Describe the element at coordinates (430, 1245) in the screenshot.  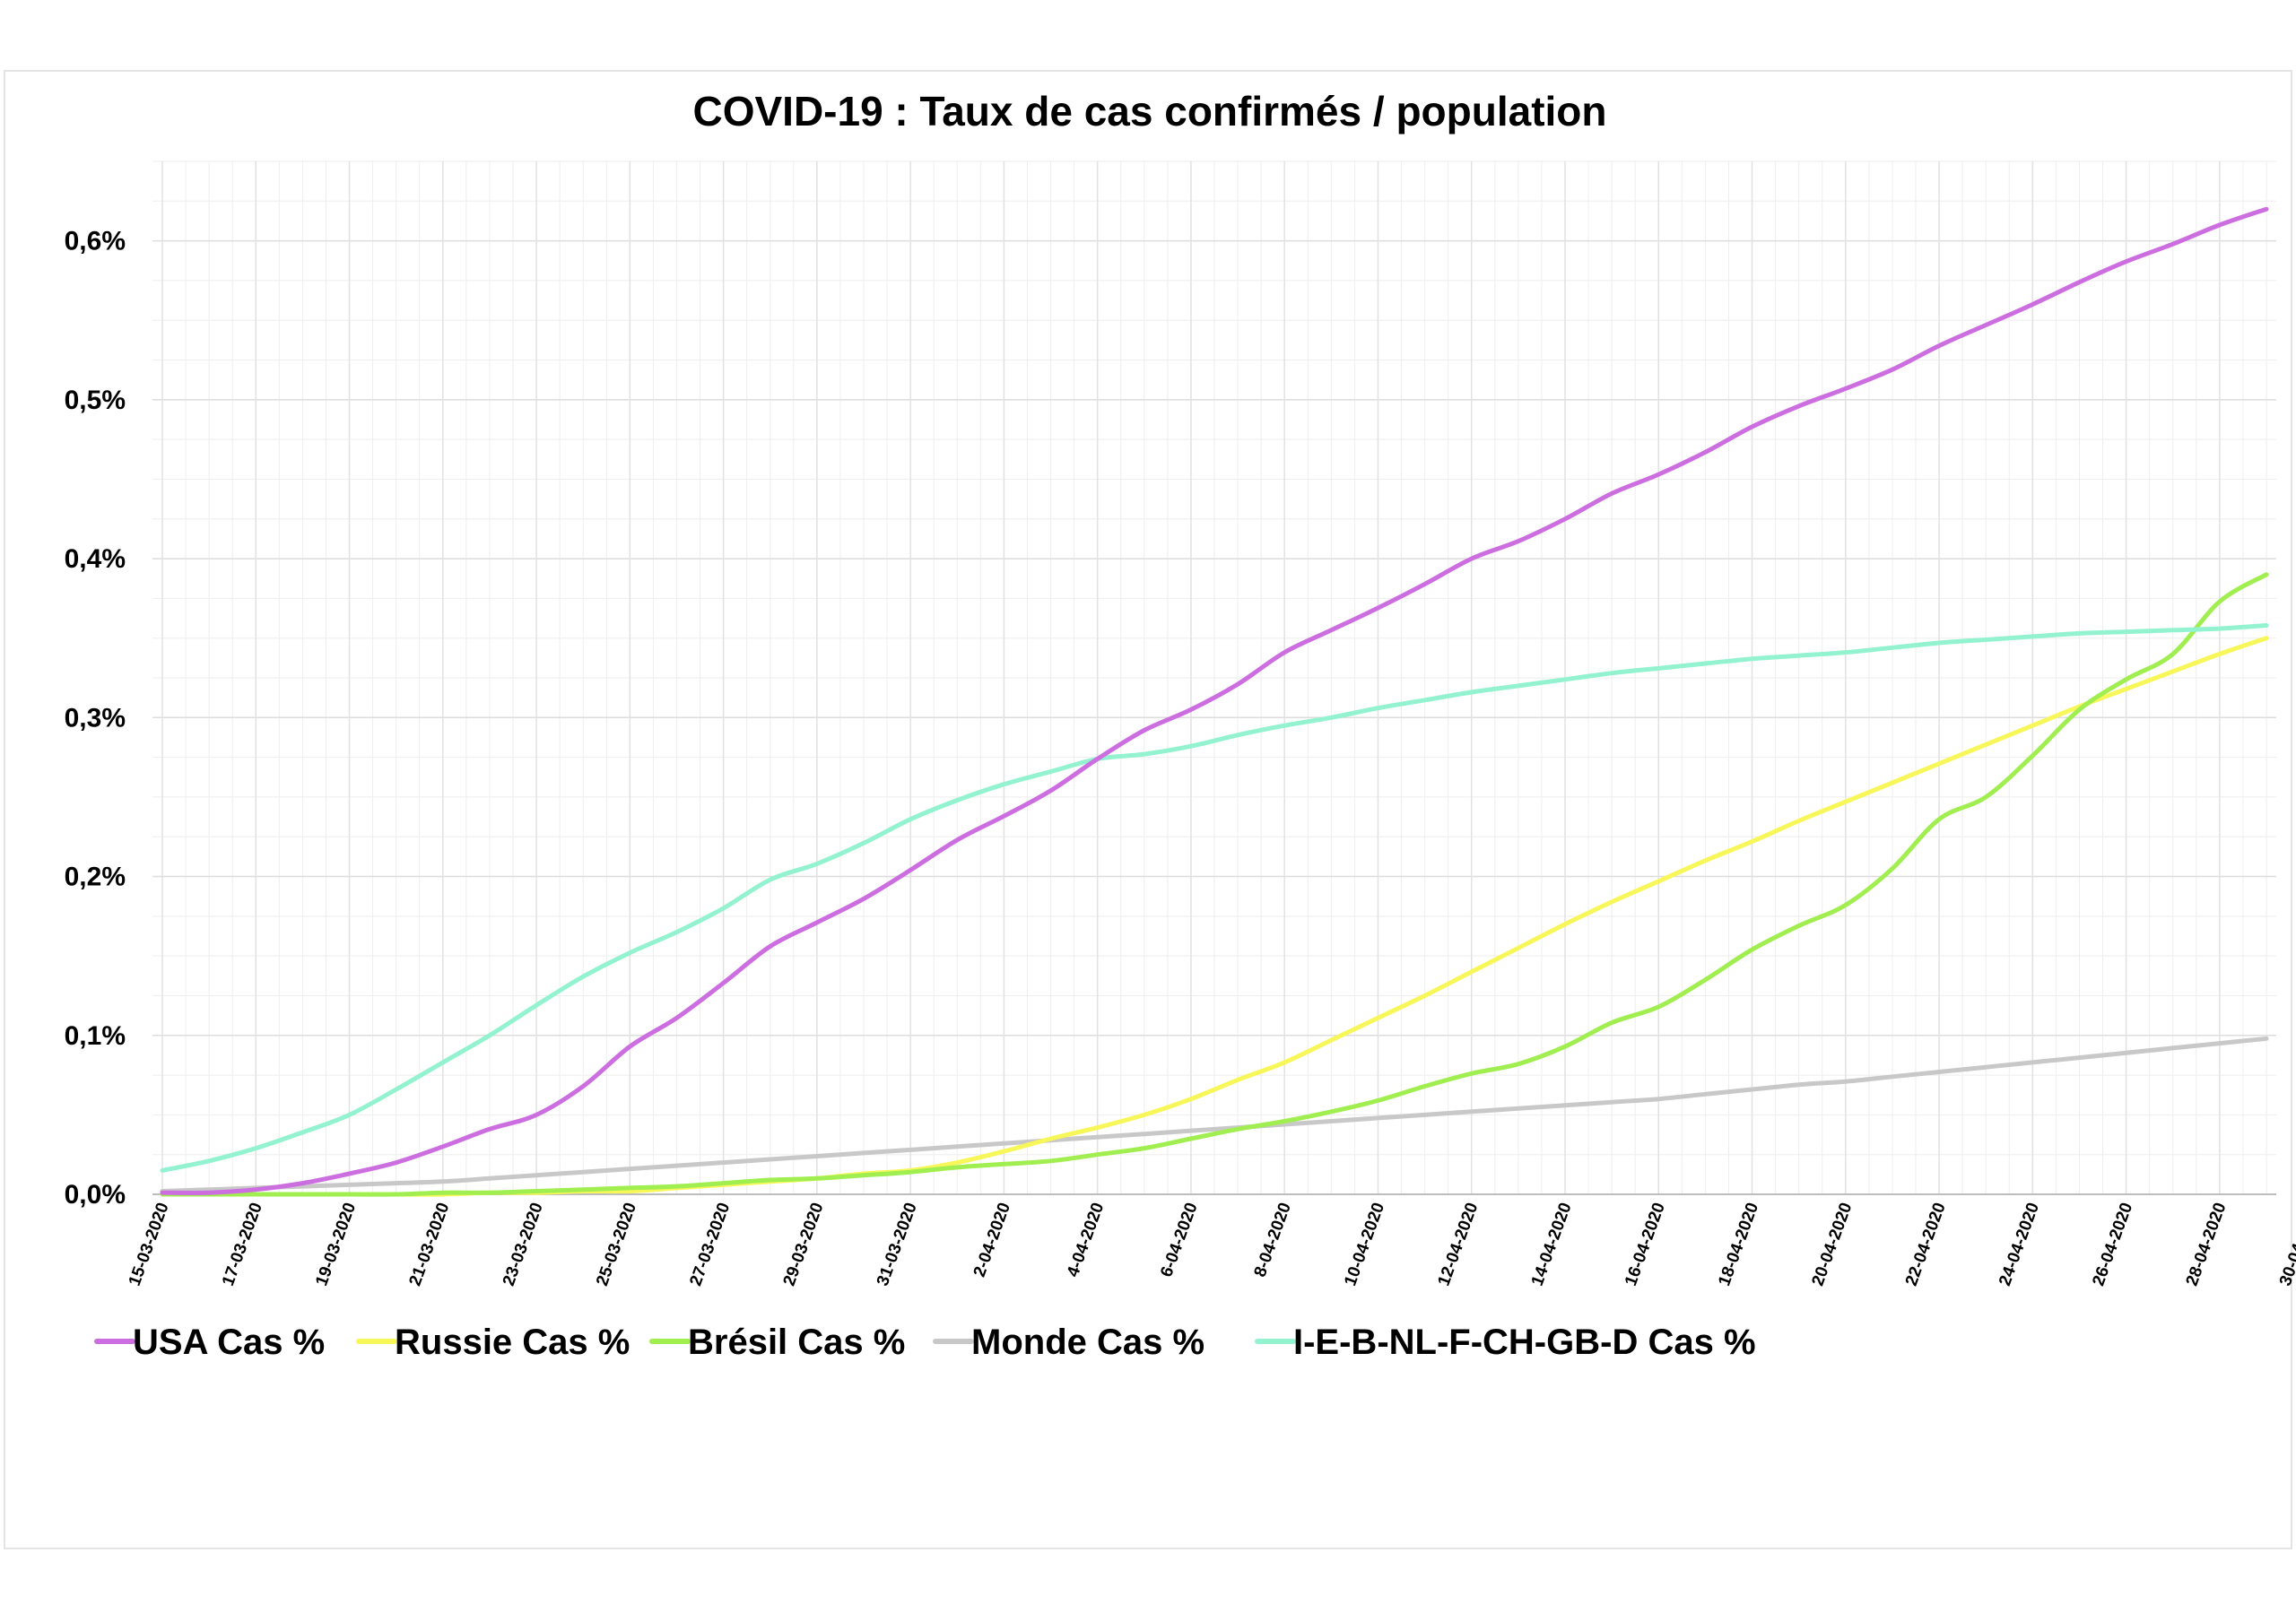
I see `x-tick-label: 21-03-2020` at that location.